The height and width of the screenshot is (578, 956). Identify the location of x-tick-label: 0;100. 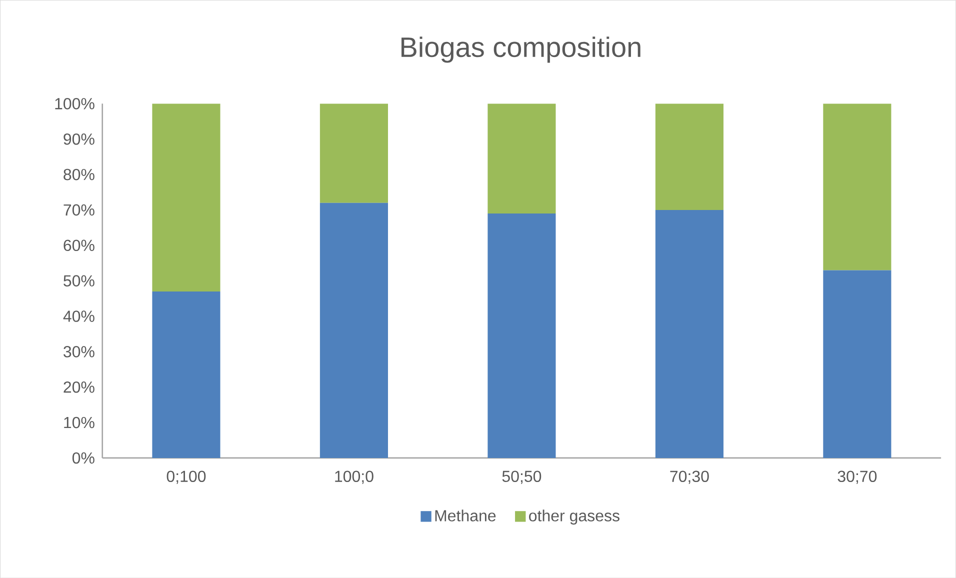
(186, 477).